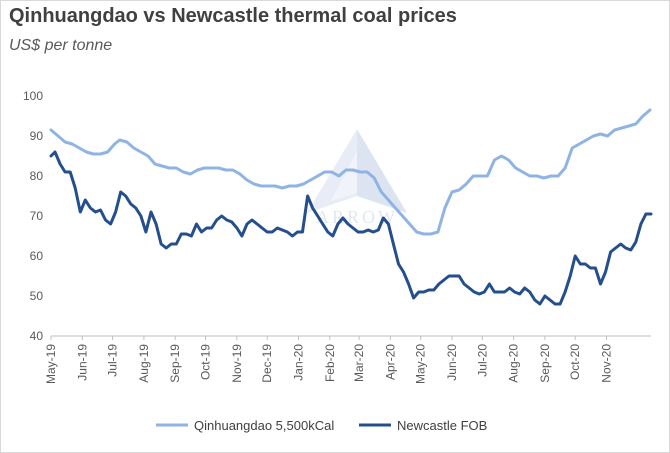 Image resolution: width=670 pixels, height=453 pixels. What do you see at coordinates (61, 45) in the screenshot?
I see `chart-subtitle: US$ per tonne` at bounding box center [61, 45].